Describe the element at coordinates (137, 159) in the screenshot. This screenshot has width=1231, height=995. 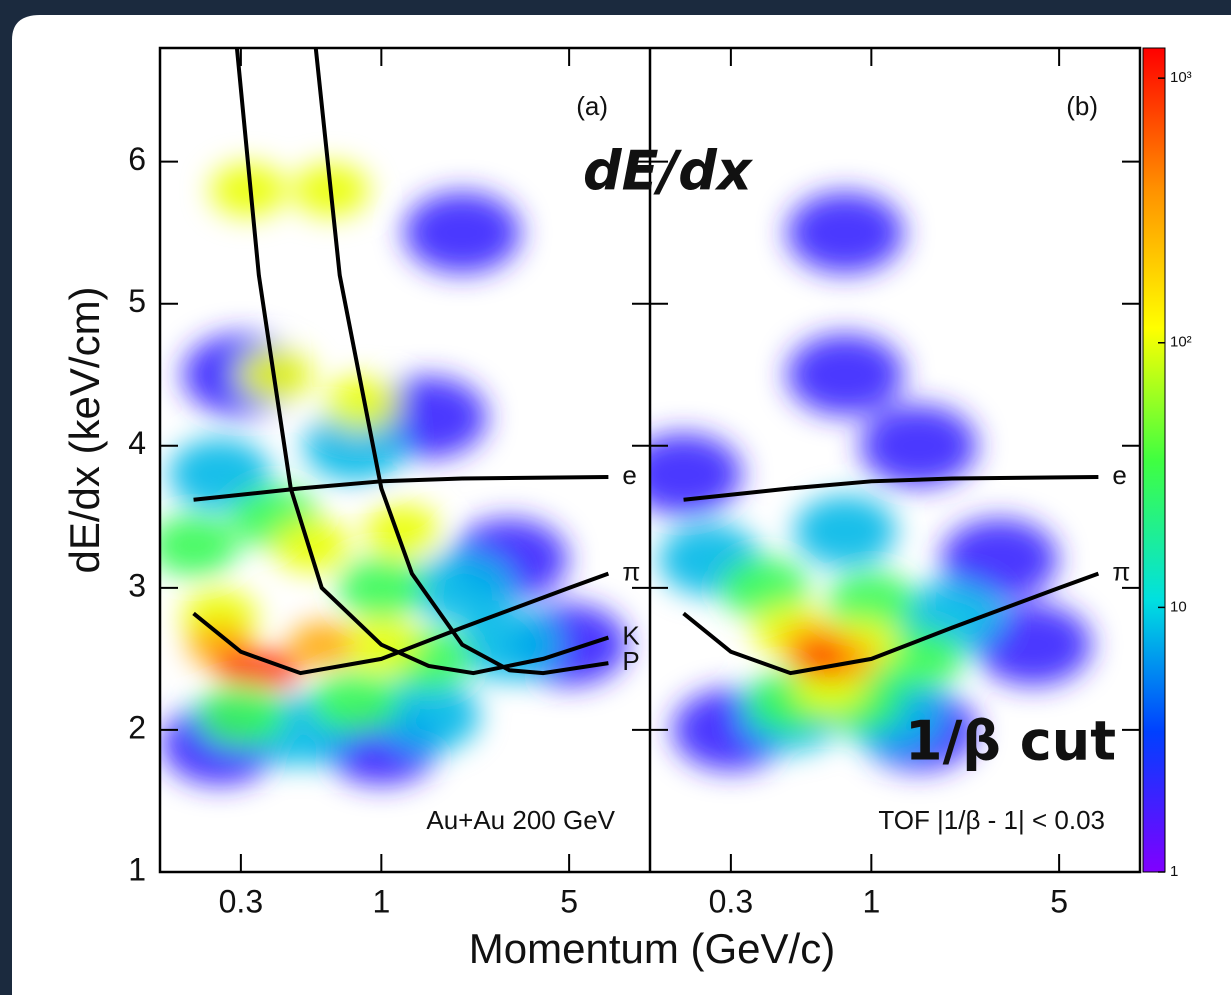
I see `y-tick-label: 6` at that location.